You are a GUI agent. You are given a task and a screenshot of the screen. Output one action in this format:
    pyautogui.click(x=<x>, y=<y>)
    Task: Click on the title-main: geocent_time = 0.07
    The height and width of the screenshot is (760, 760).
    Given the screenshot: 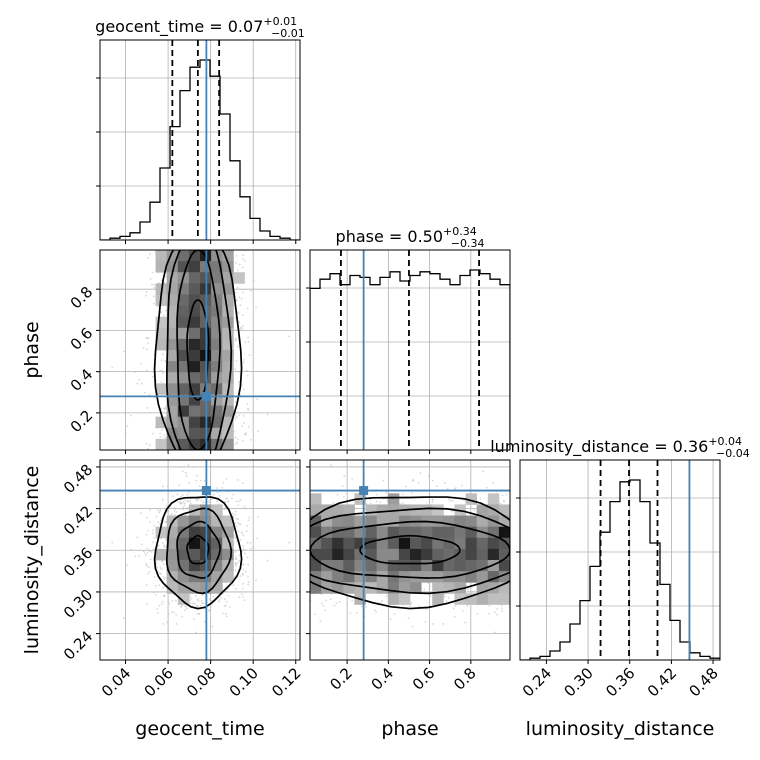 What is the action you would take?
    pyautogui.click(x=179, y=27)
    